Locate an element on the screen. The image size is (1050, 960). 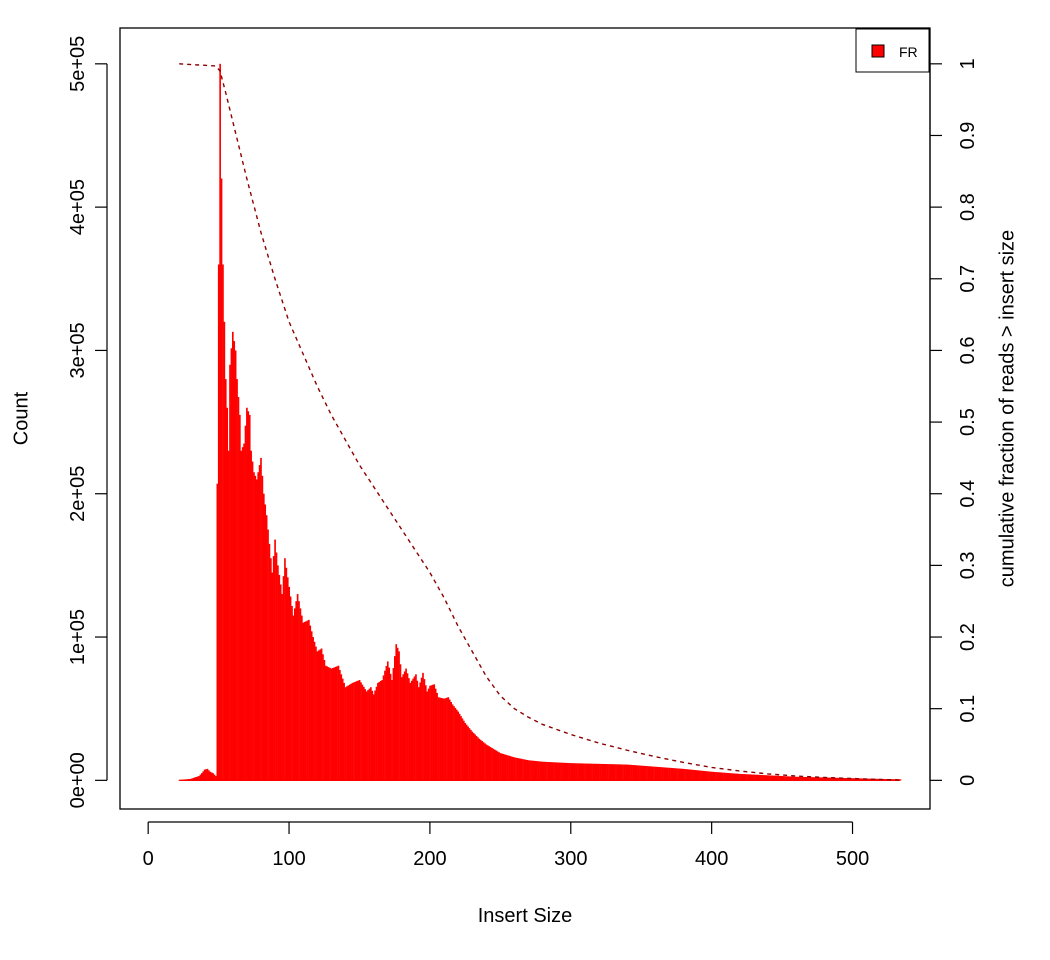
y-tick-label: 2e+05 is located at coordinates (78, 494).